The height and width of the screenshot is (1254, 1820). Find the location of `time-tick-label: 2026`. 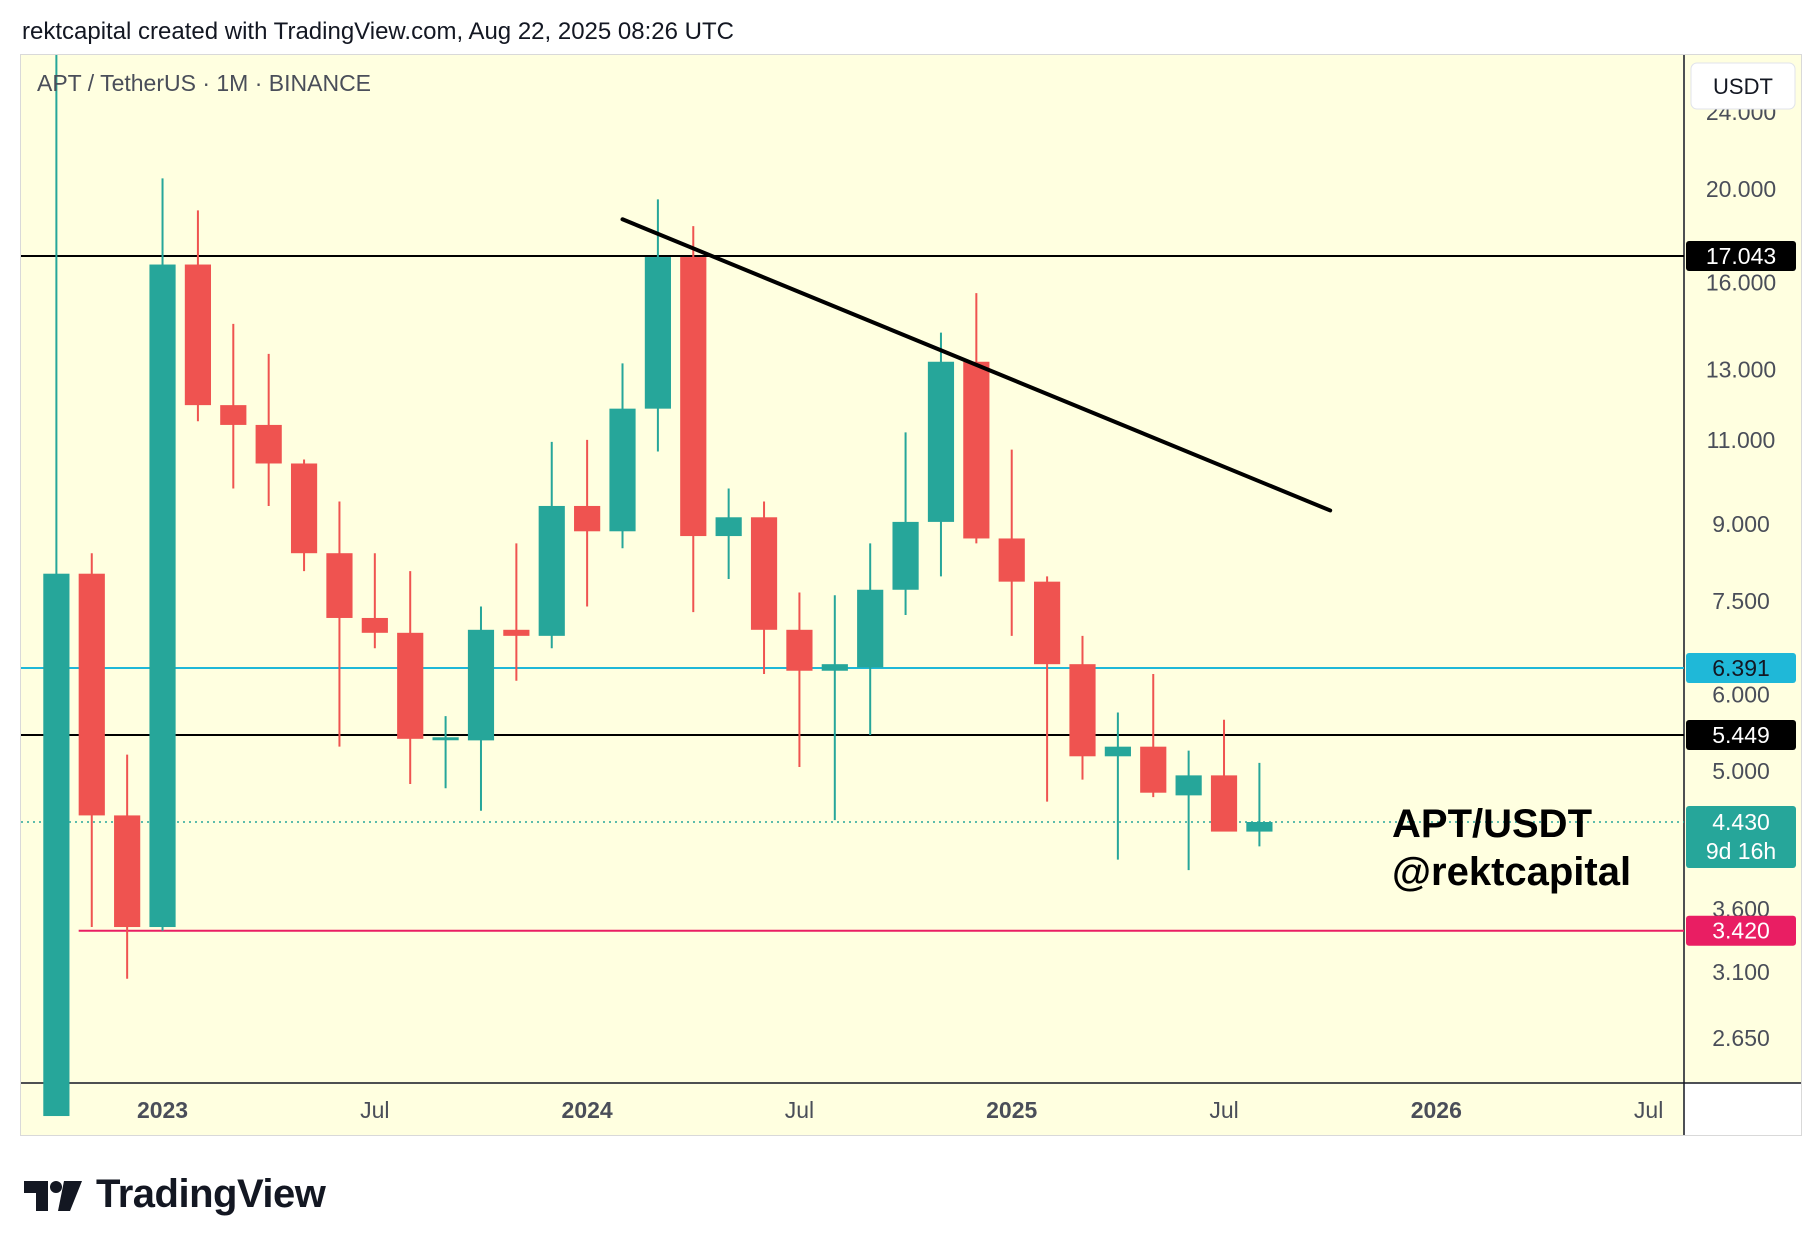

time-tick-label: 2026 is located at coordinates (1436, 1110).